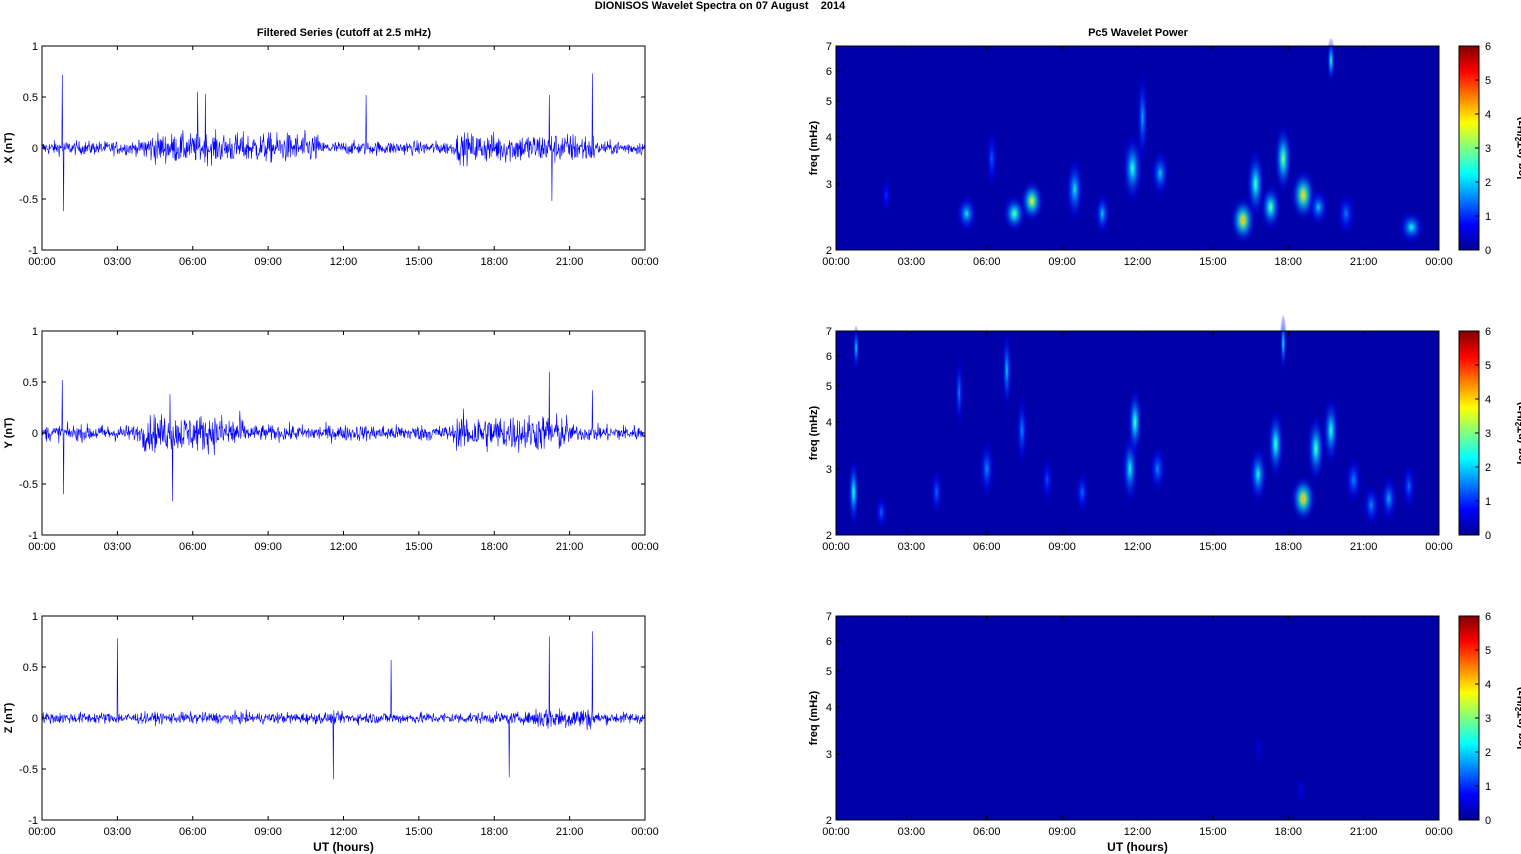 This screenshot has width=1521, height=854. I want to click on colorbar-tick-label: 4, so click(1488, 115).